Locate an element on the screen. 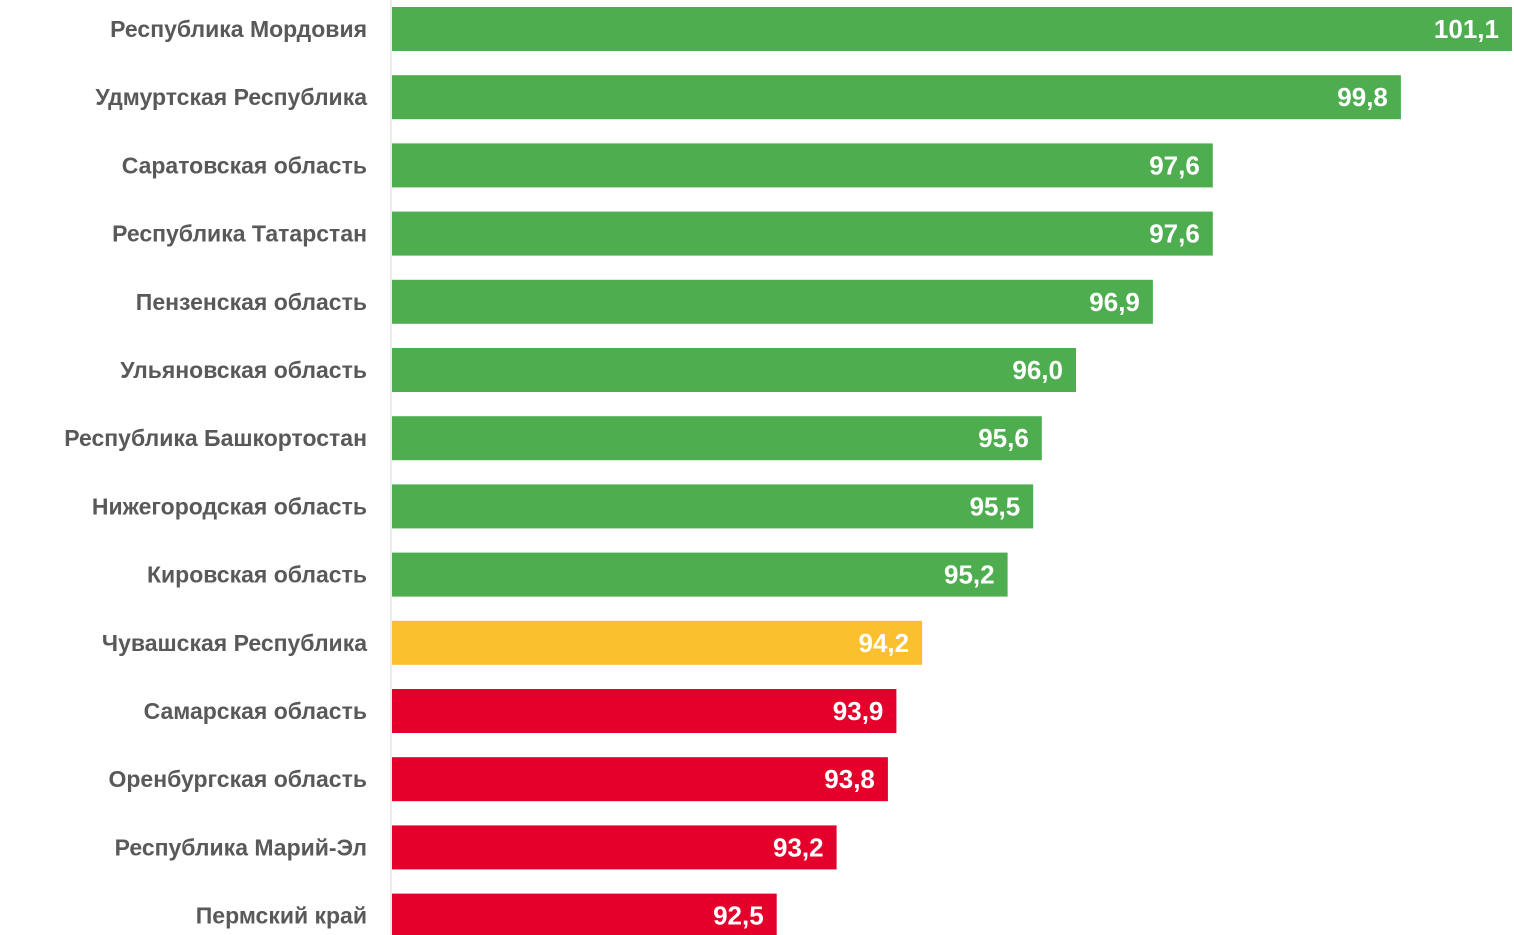 The width and height of the screenshot is (1514, 935). value-label: 92,5 is located at coordinates (738, 916).